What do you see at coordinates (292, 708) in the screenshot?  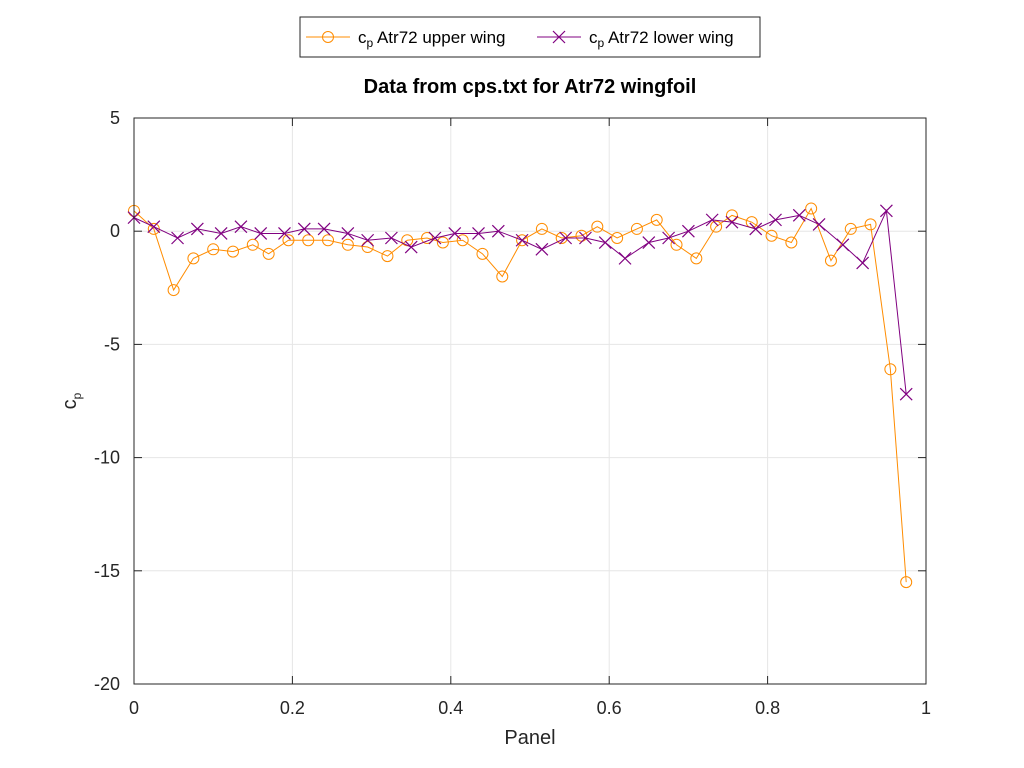 I see `x-tick-label: 0.2` at bounding box center [292, 708].